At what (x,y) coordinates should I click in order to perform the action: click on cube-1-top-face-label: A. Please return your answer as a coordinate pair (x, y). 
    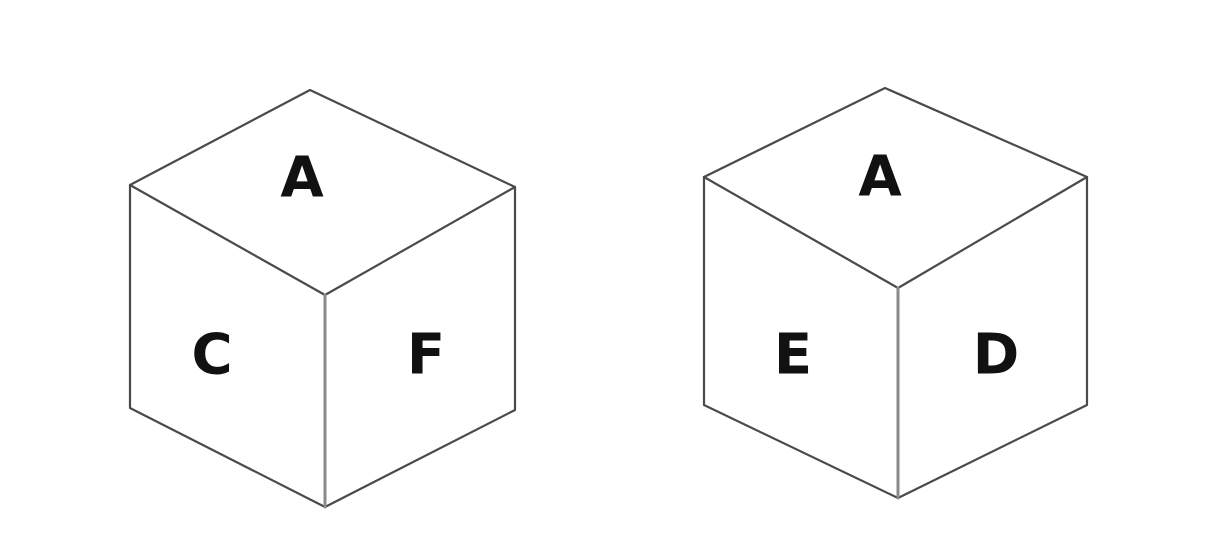
    Looking at the image, I should click on (302, 178).